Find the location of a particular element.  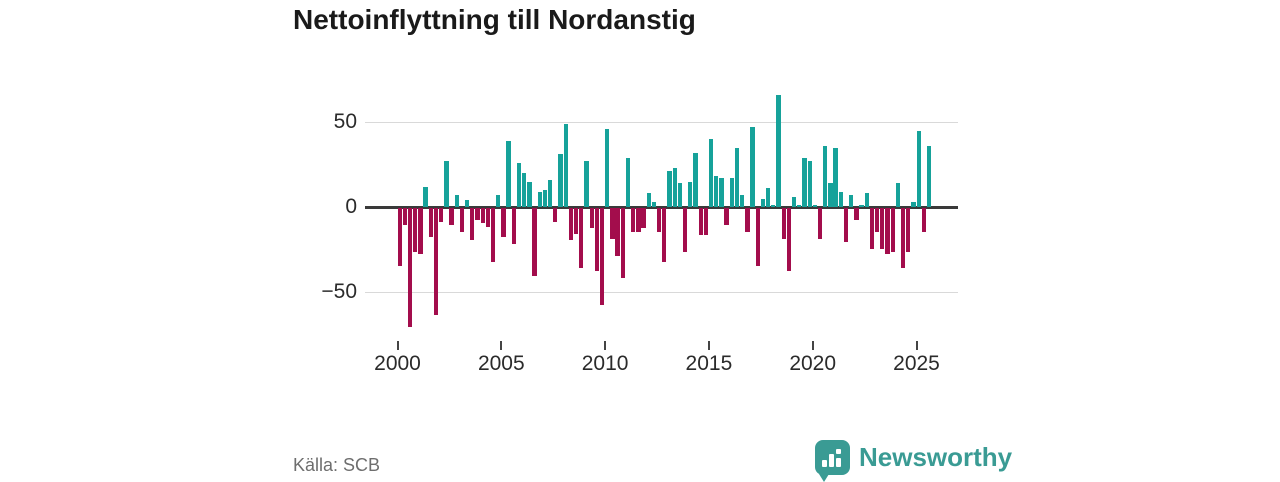

bar-2003Q3 is located at coordinates (472, 224).